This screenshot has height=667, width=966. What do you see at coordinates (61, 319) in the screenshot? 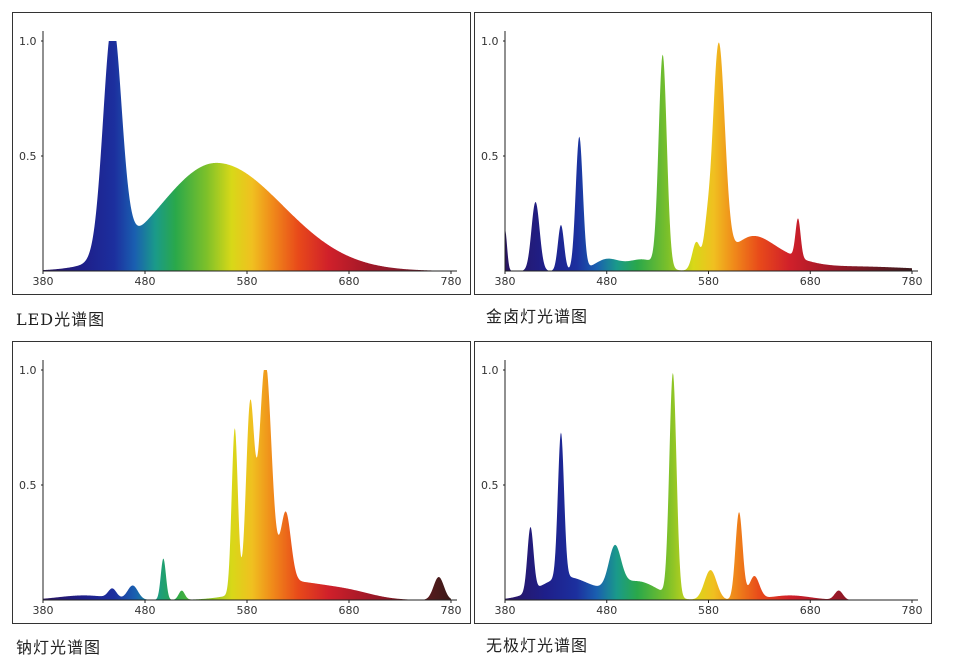
I see `chart-title-led: LED光谱图` at bounding box center [61, 319].